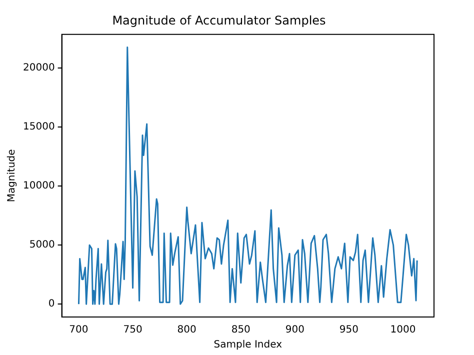 This screenshot has height=355, width=474. Describe the element at coordinates (240, 330) in the screenshot. I see `x-tick-label: 850` at that location.